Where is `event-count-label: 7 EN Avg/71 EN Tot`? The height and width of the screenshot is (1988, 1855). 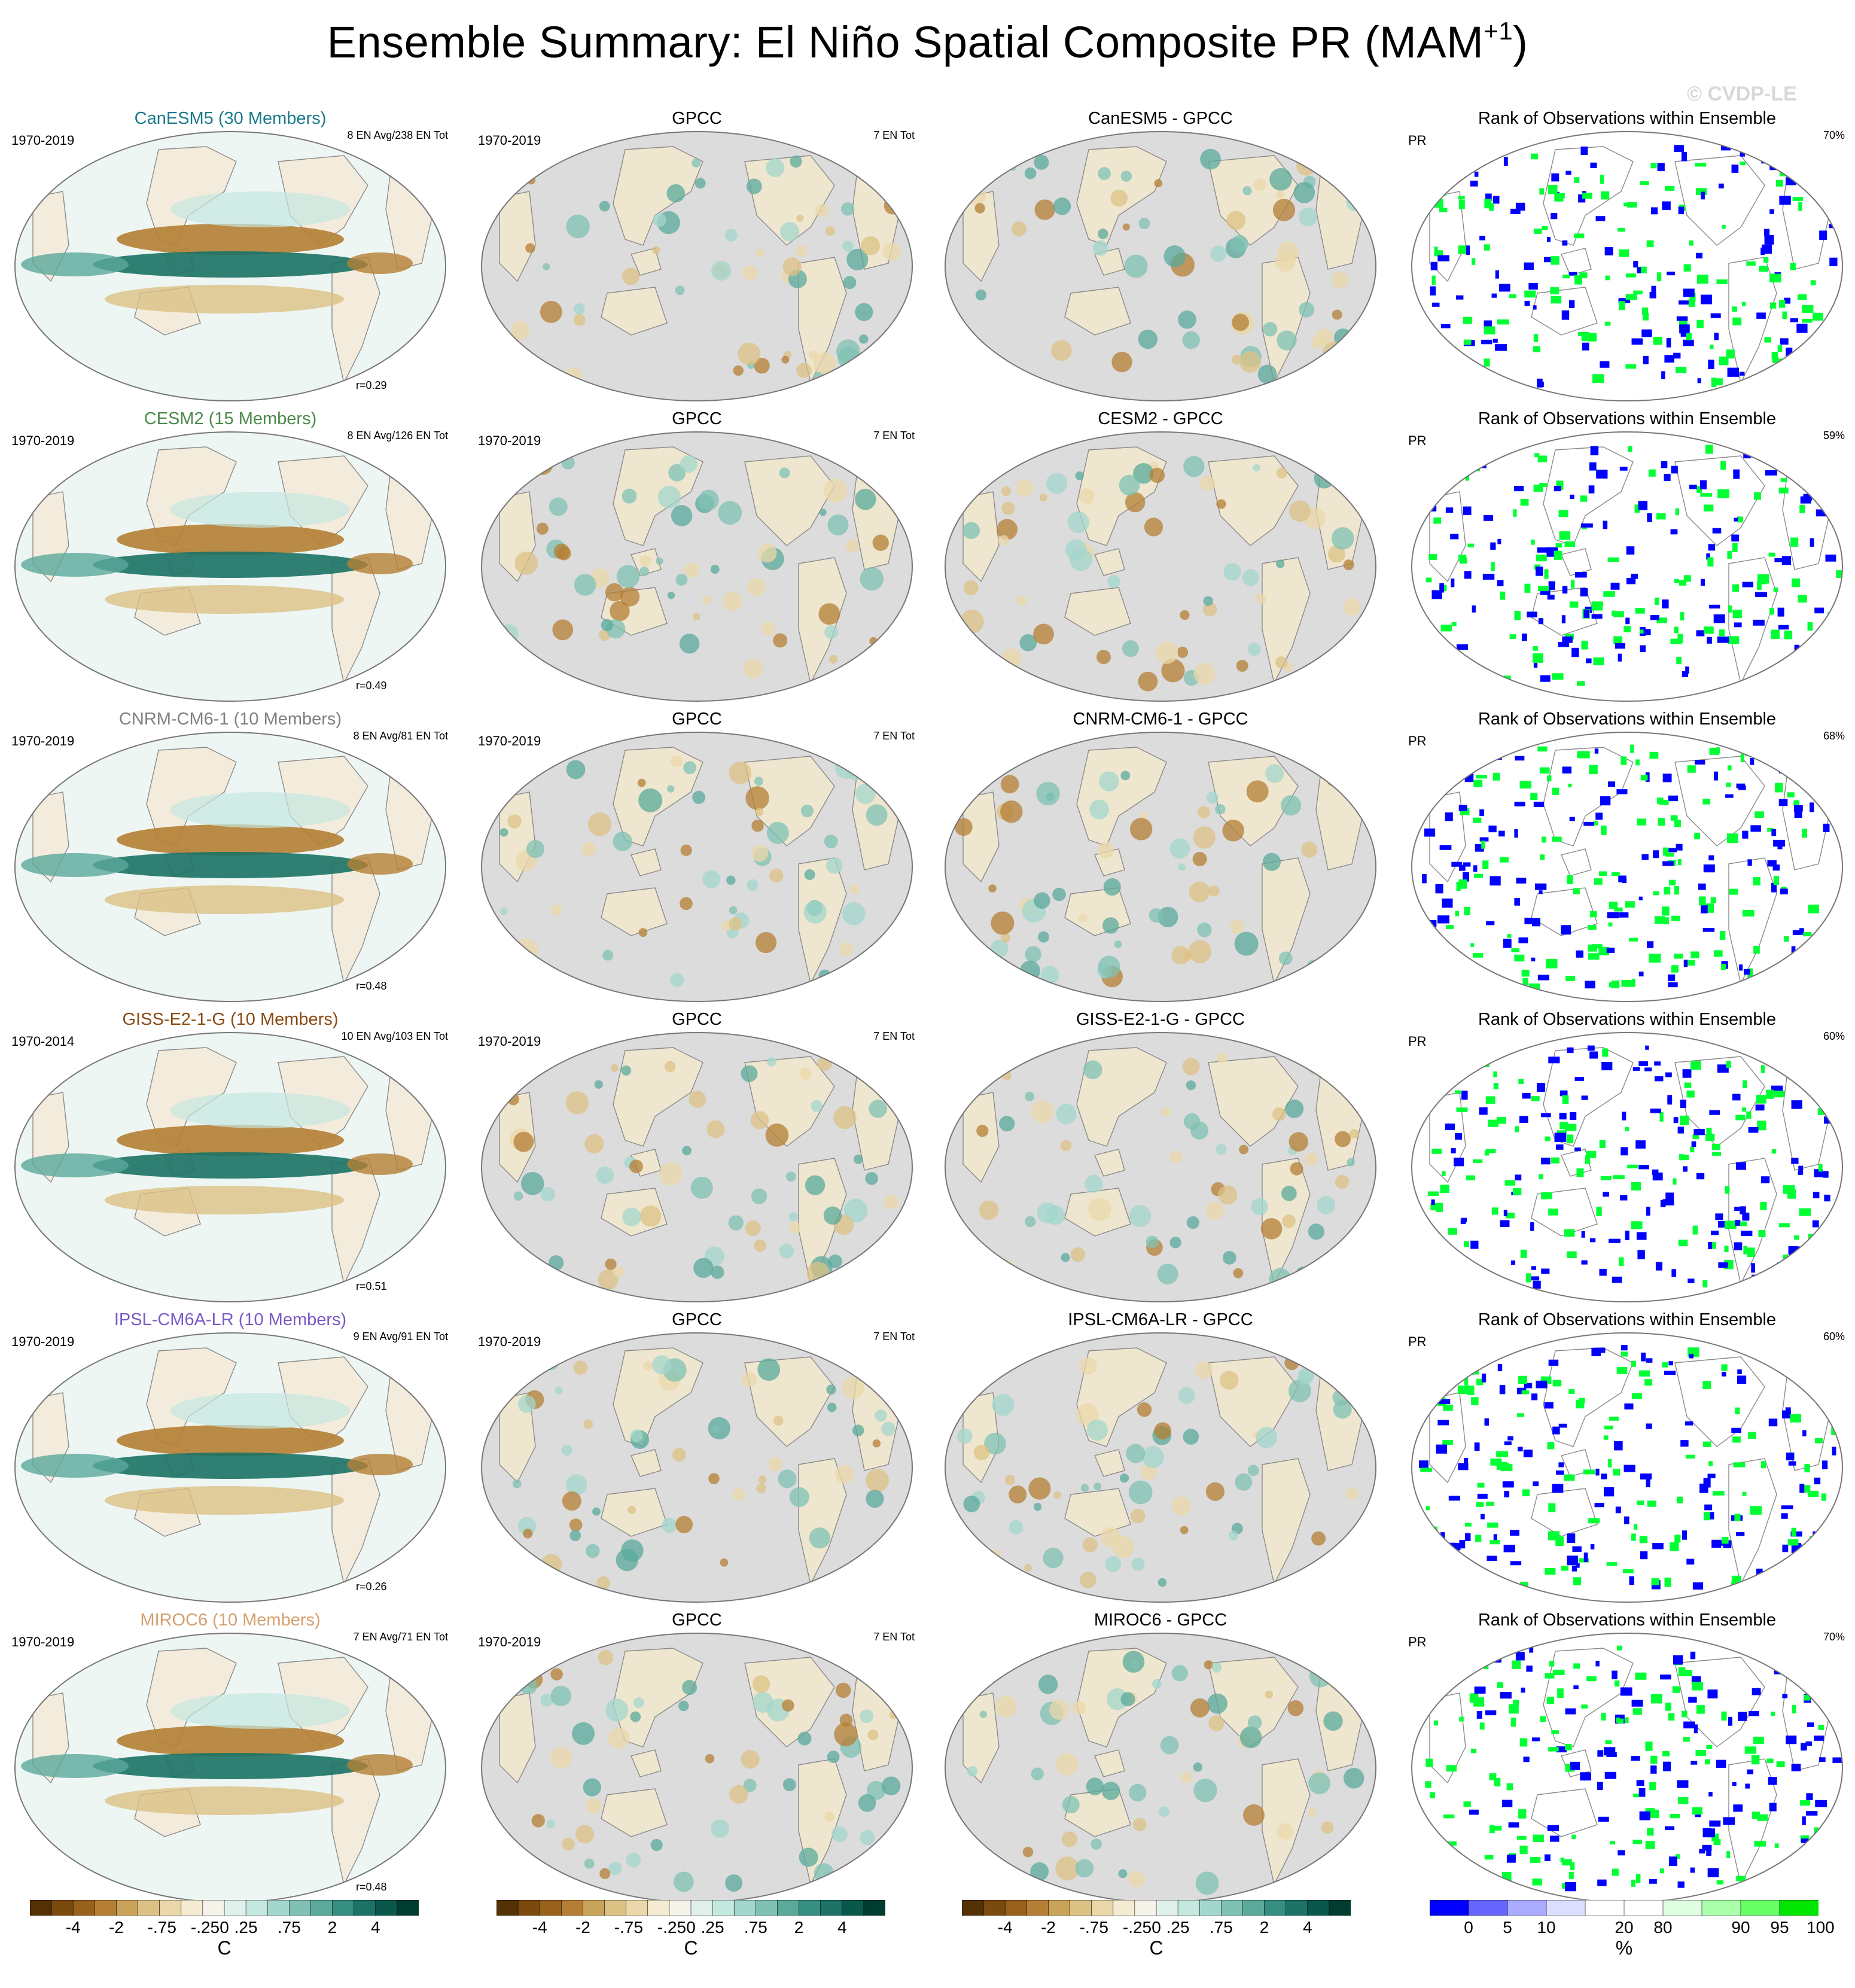 event-count-label: 7 EN Avg/71 EN Tot is located at coordinates (400, 1637).